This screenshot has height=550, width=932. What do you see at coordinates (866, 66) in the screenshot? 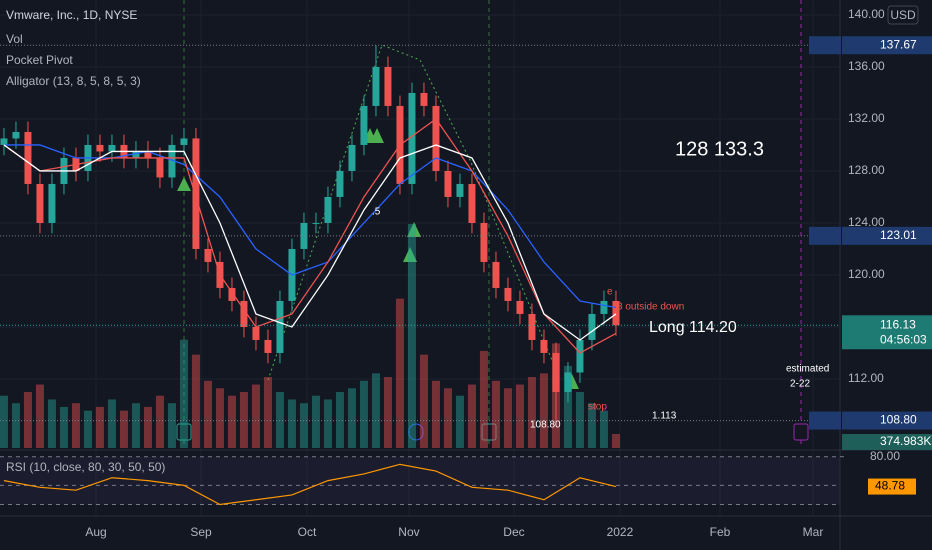
I see `y-tick-label: 136.00` at bounding box center [866, 66].